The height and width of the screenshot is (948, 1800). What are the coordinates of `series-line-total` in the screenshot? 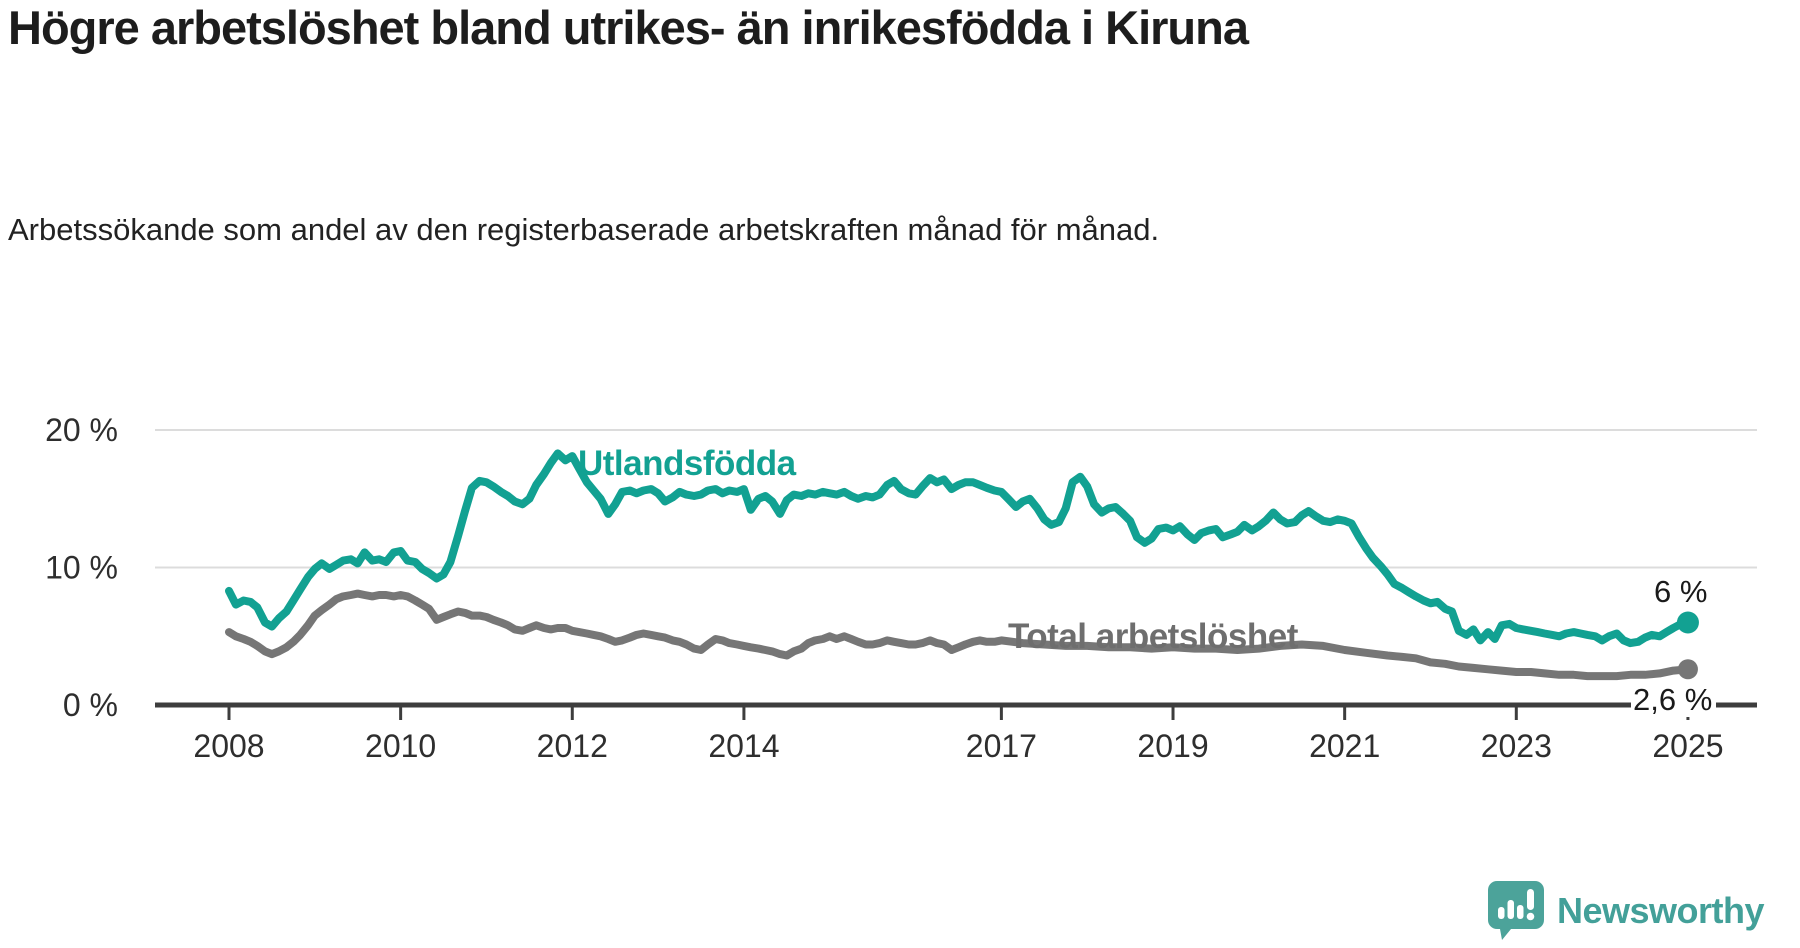 It's located at (958, 635).